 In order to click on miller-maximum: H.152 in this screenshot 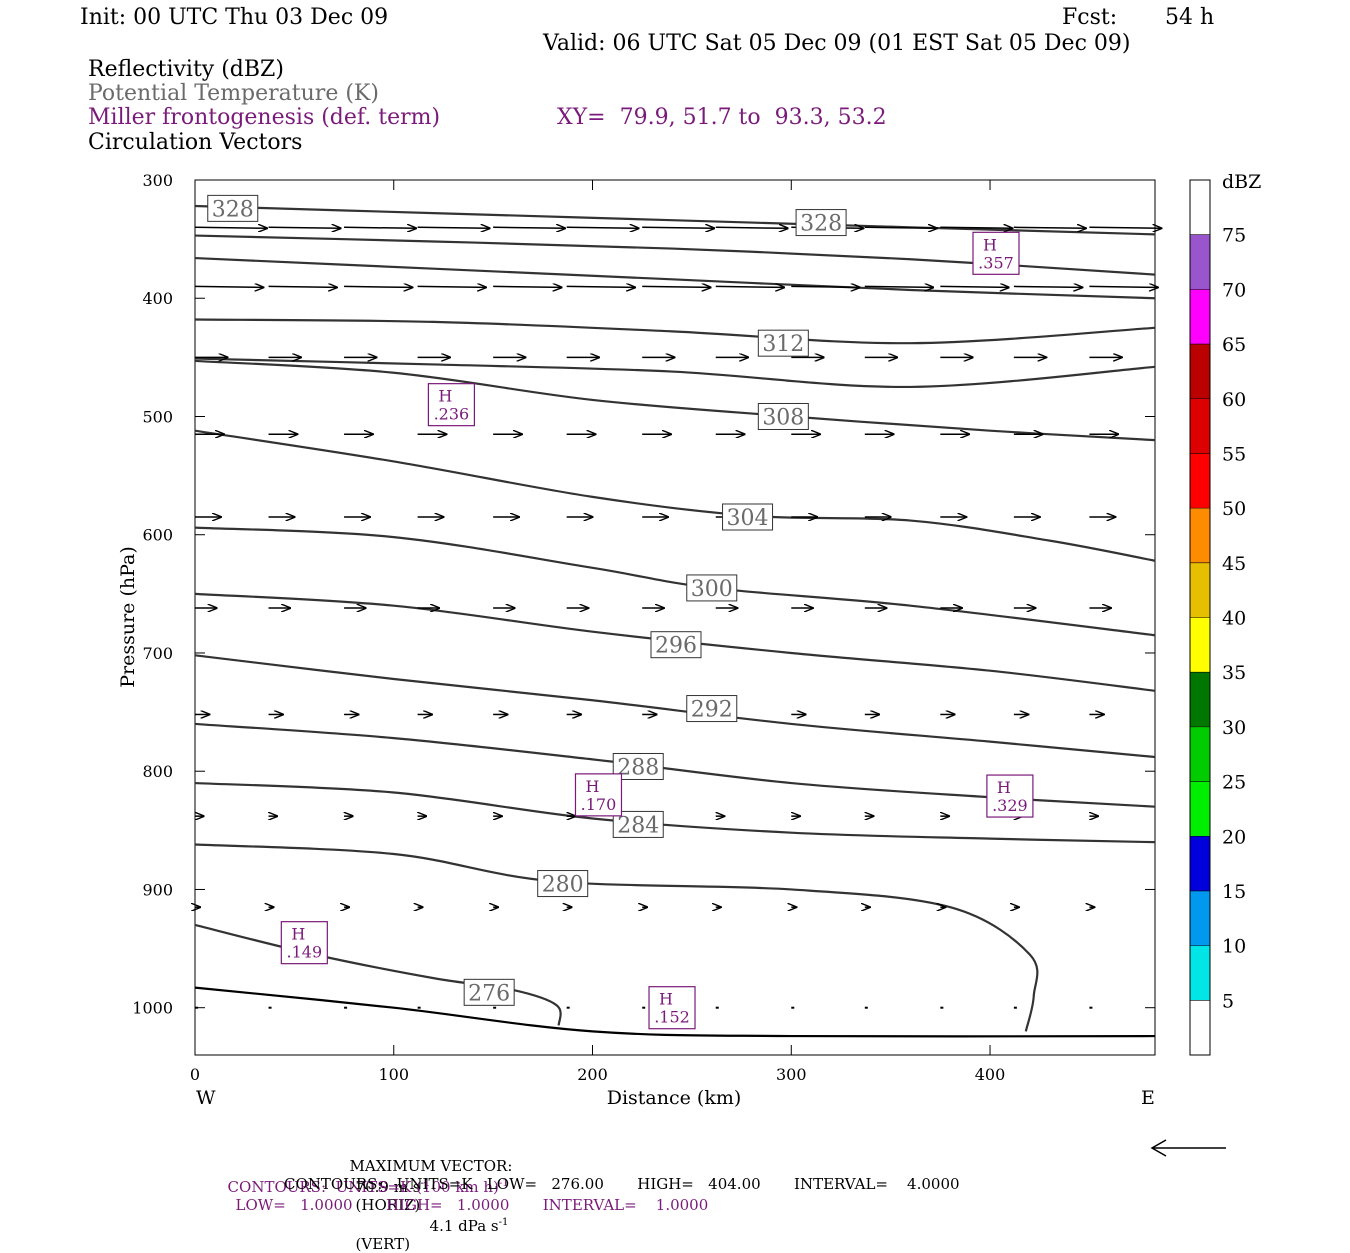, I will do `click(672, 1008)`.